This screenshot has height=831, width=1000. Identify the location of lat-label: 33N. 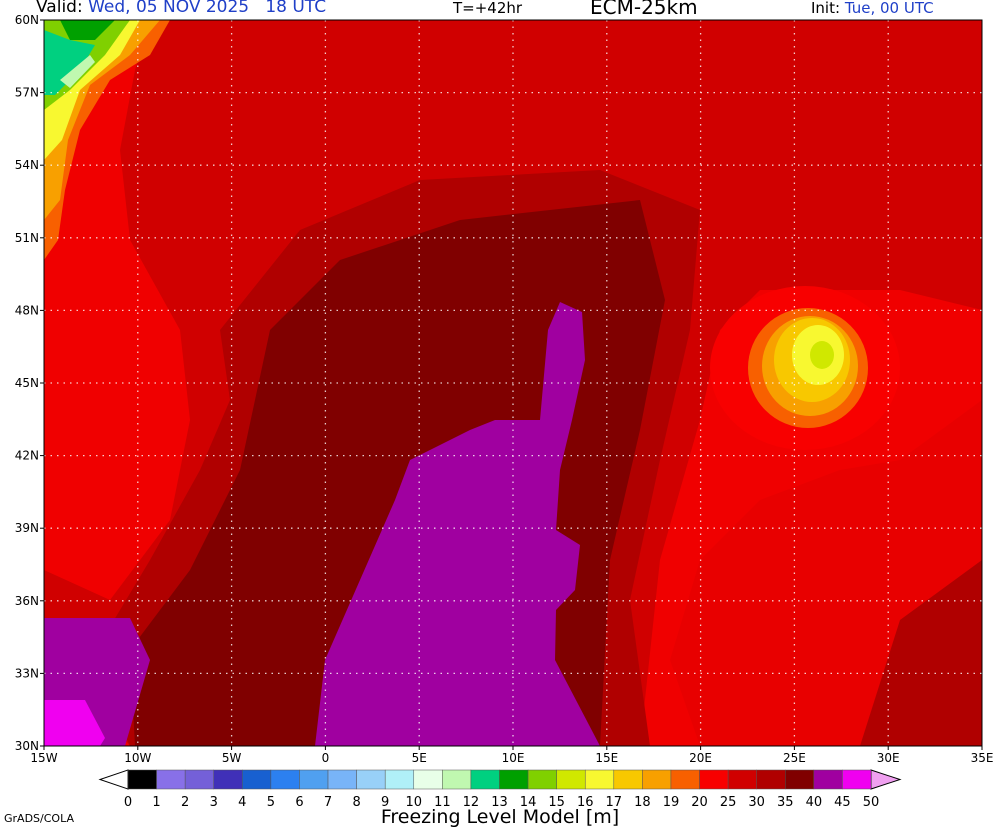
(27, 673).